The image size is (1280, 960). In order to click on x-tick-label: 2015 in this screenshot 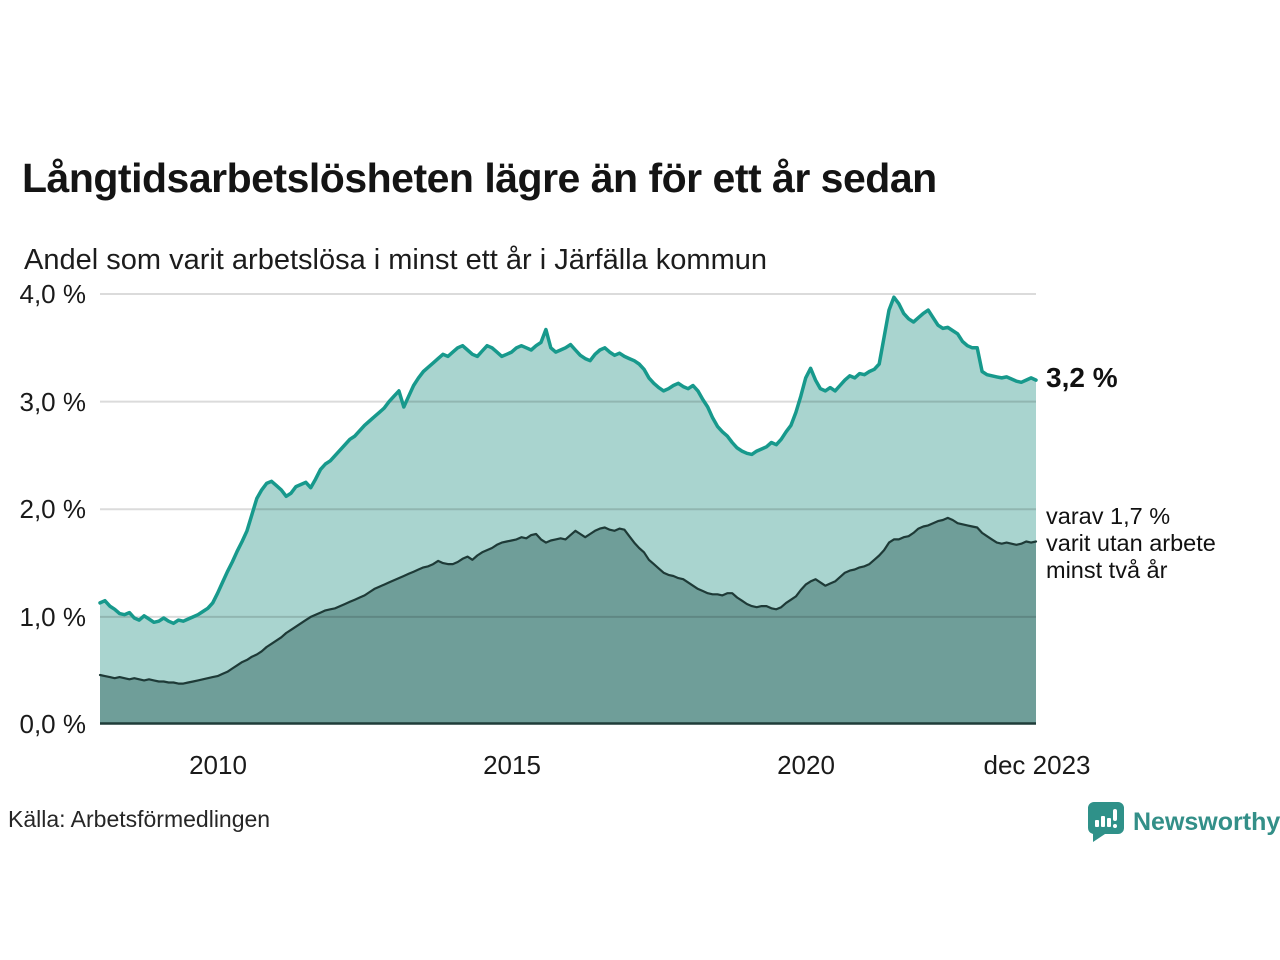, I will do `click(512, 765)`.